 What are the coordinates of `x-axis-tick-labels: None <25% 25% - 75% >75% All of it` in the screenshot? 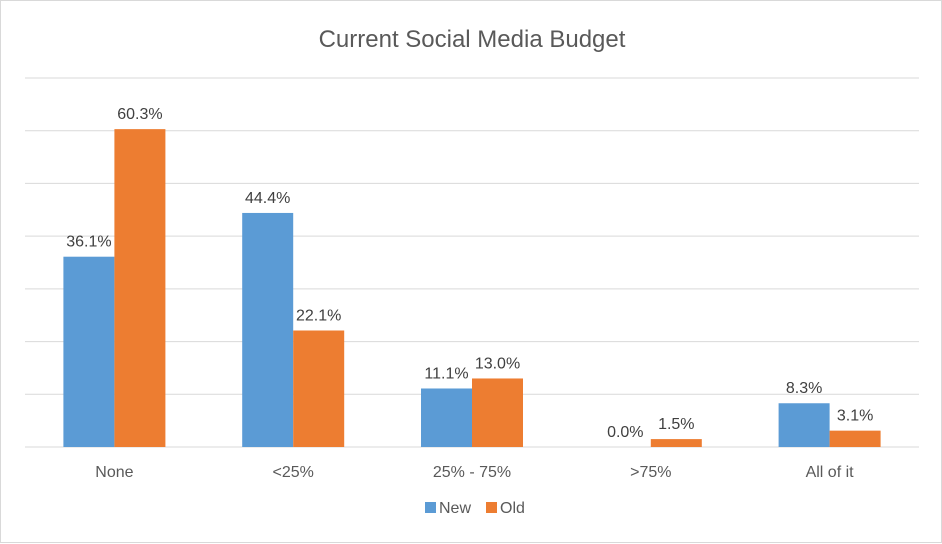 It's located at (474, 472).